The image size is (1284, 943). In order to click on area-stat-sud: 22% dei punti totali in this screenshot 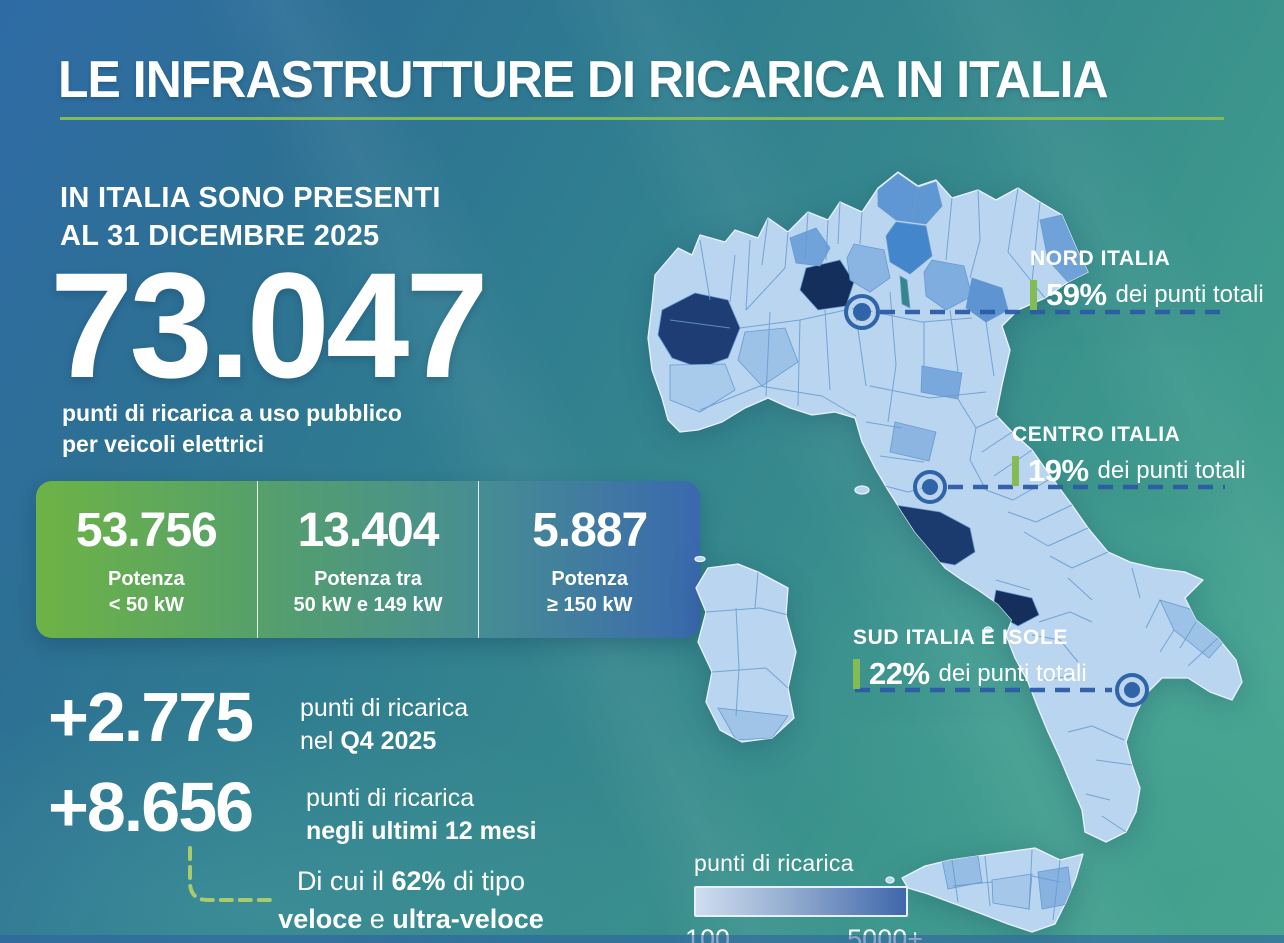, I will do `click(970, 674)`.